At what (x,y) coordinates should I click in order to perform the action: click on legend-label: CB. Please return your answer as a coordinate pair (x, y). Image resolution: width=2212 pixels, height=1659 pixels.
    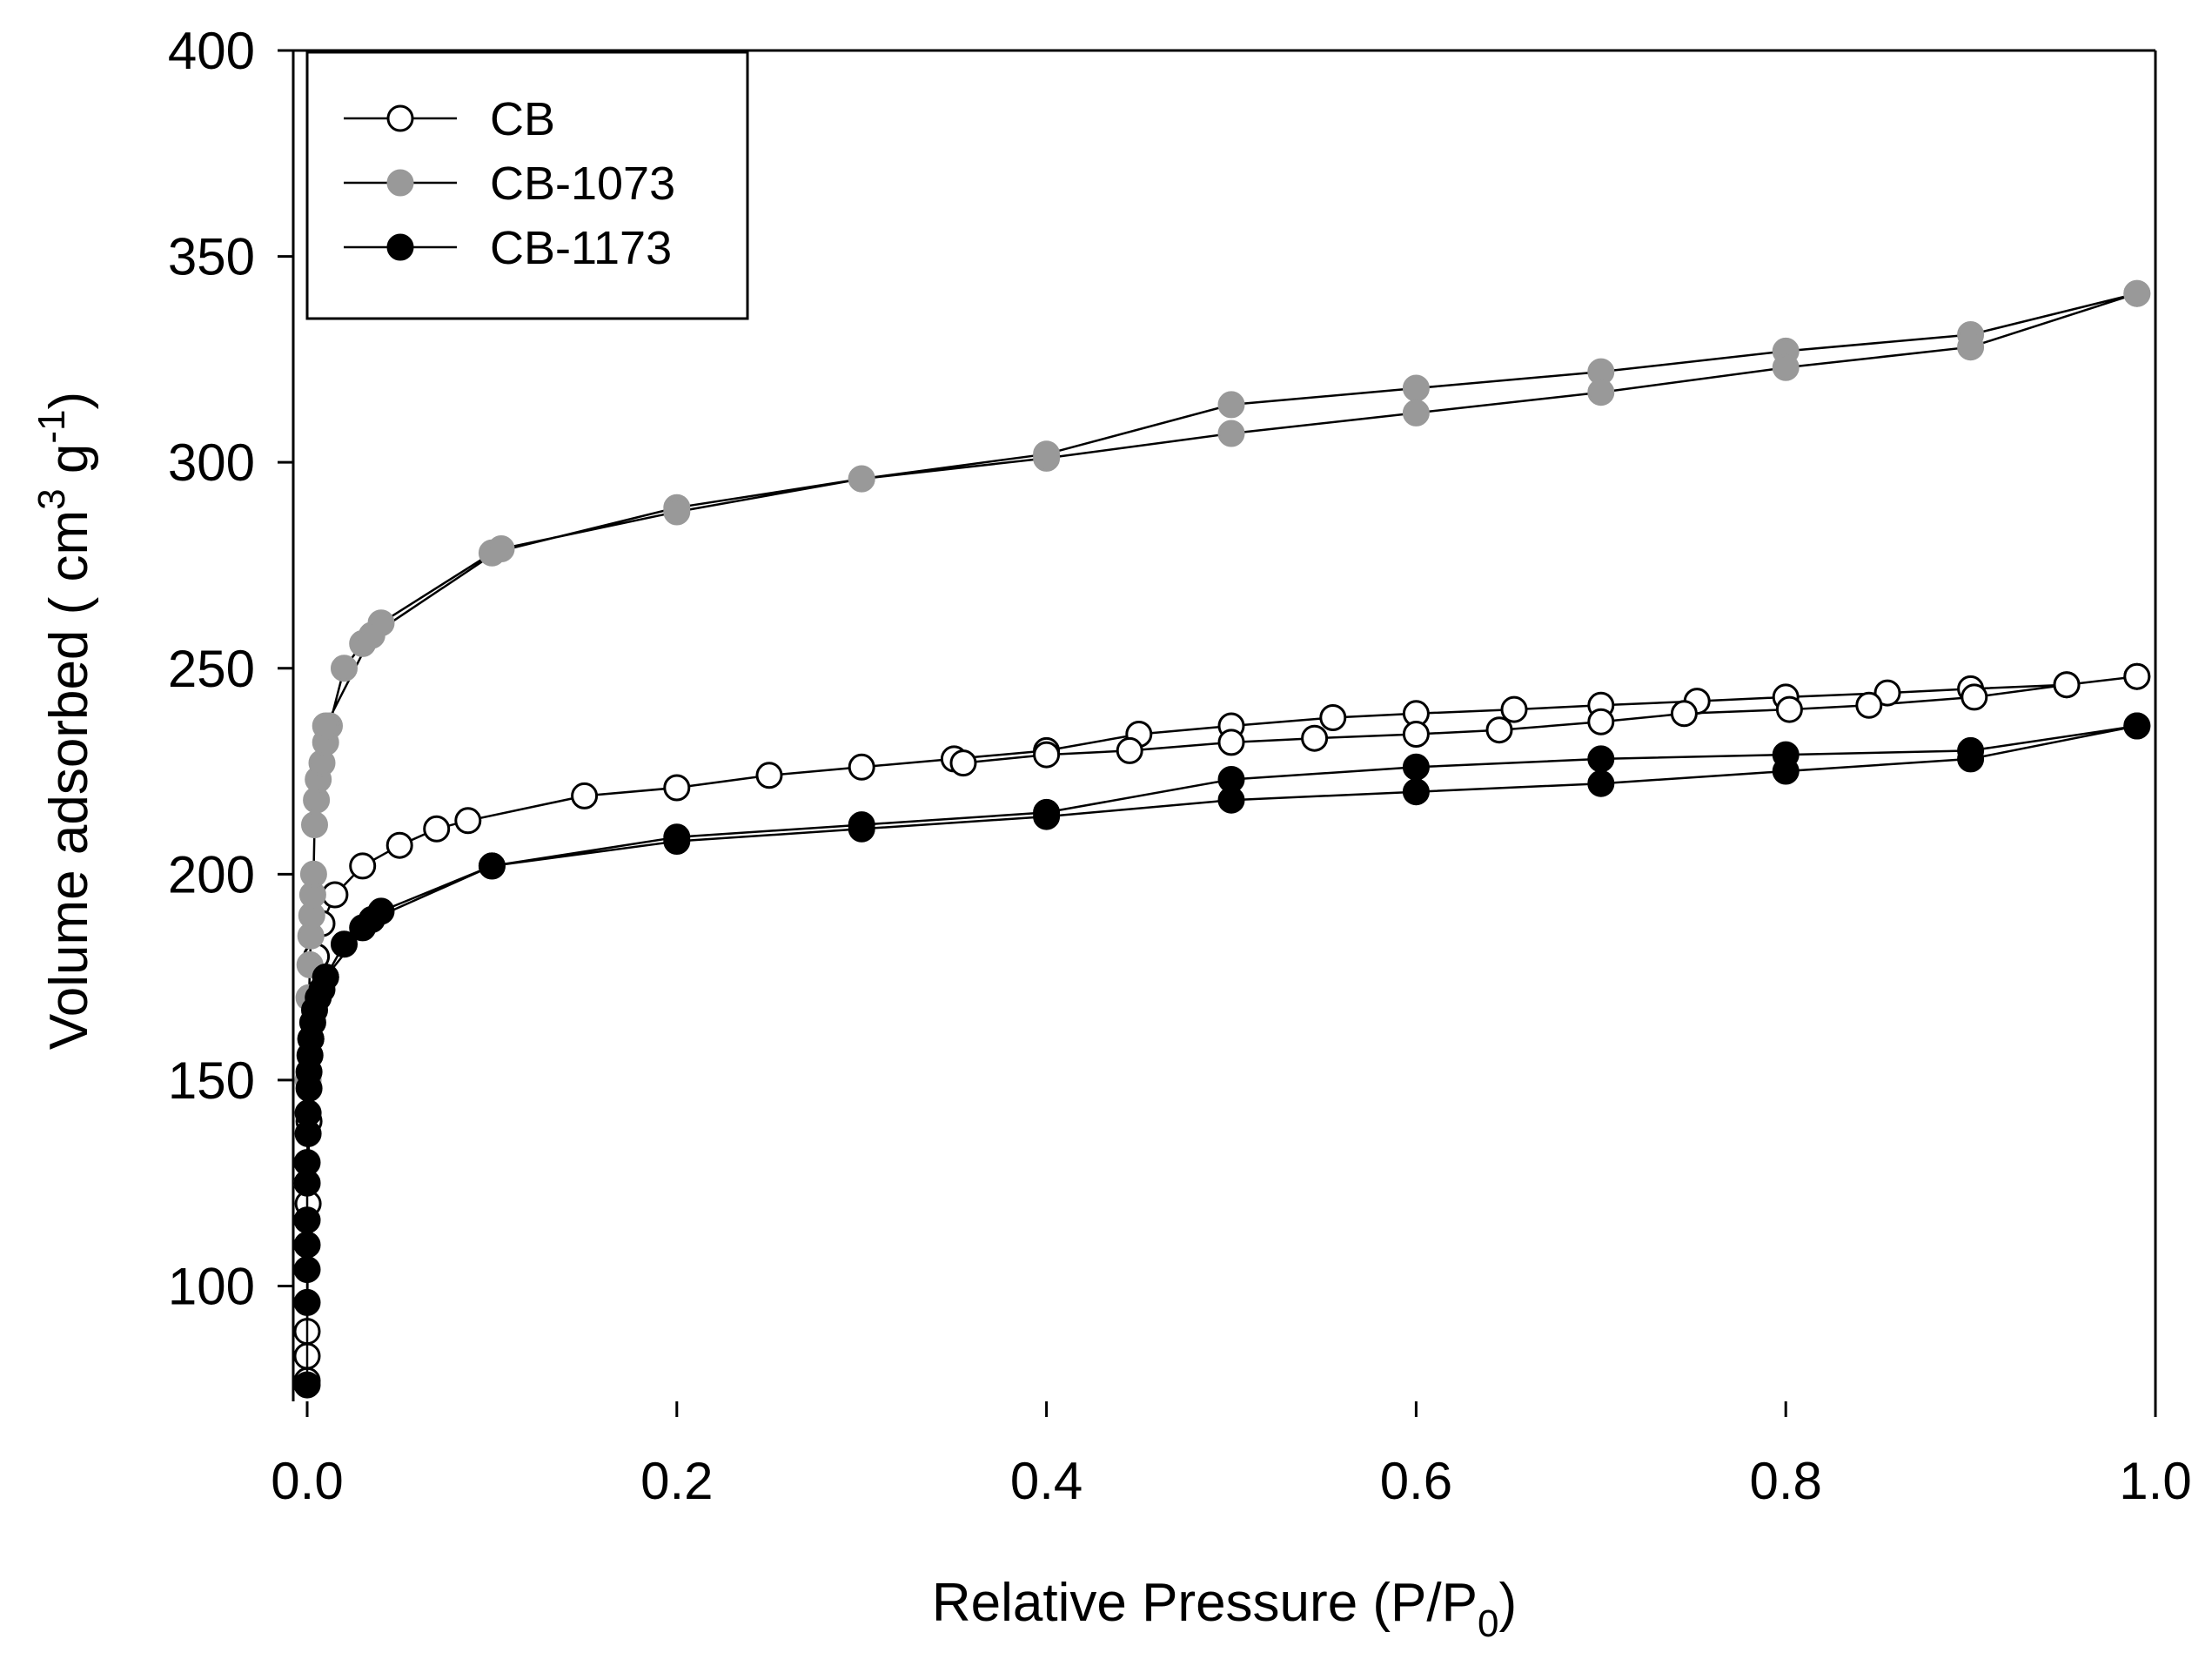
    Looking at the image, I should click on (522, 119).